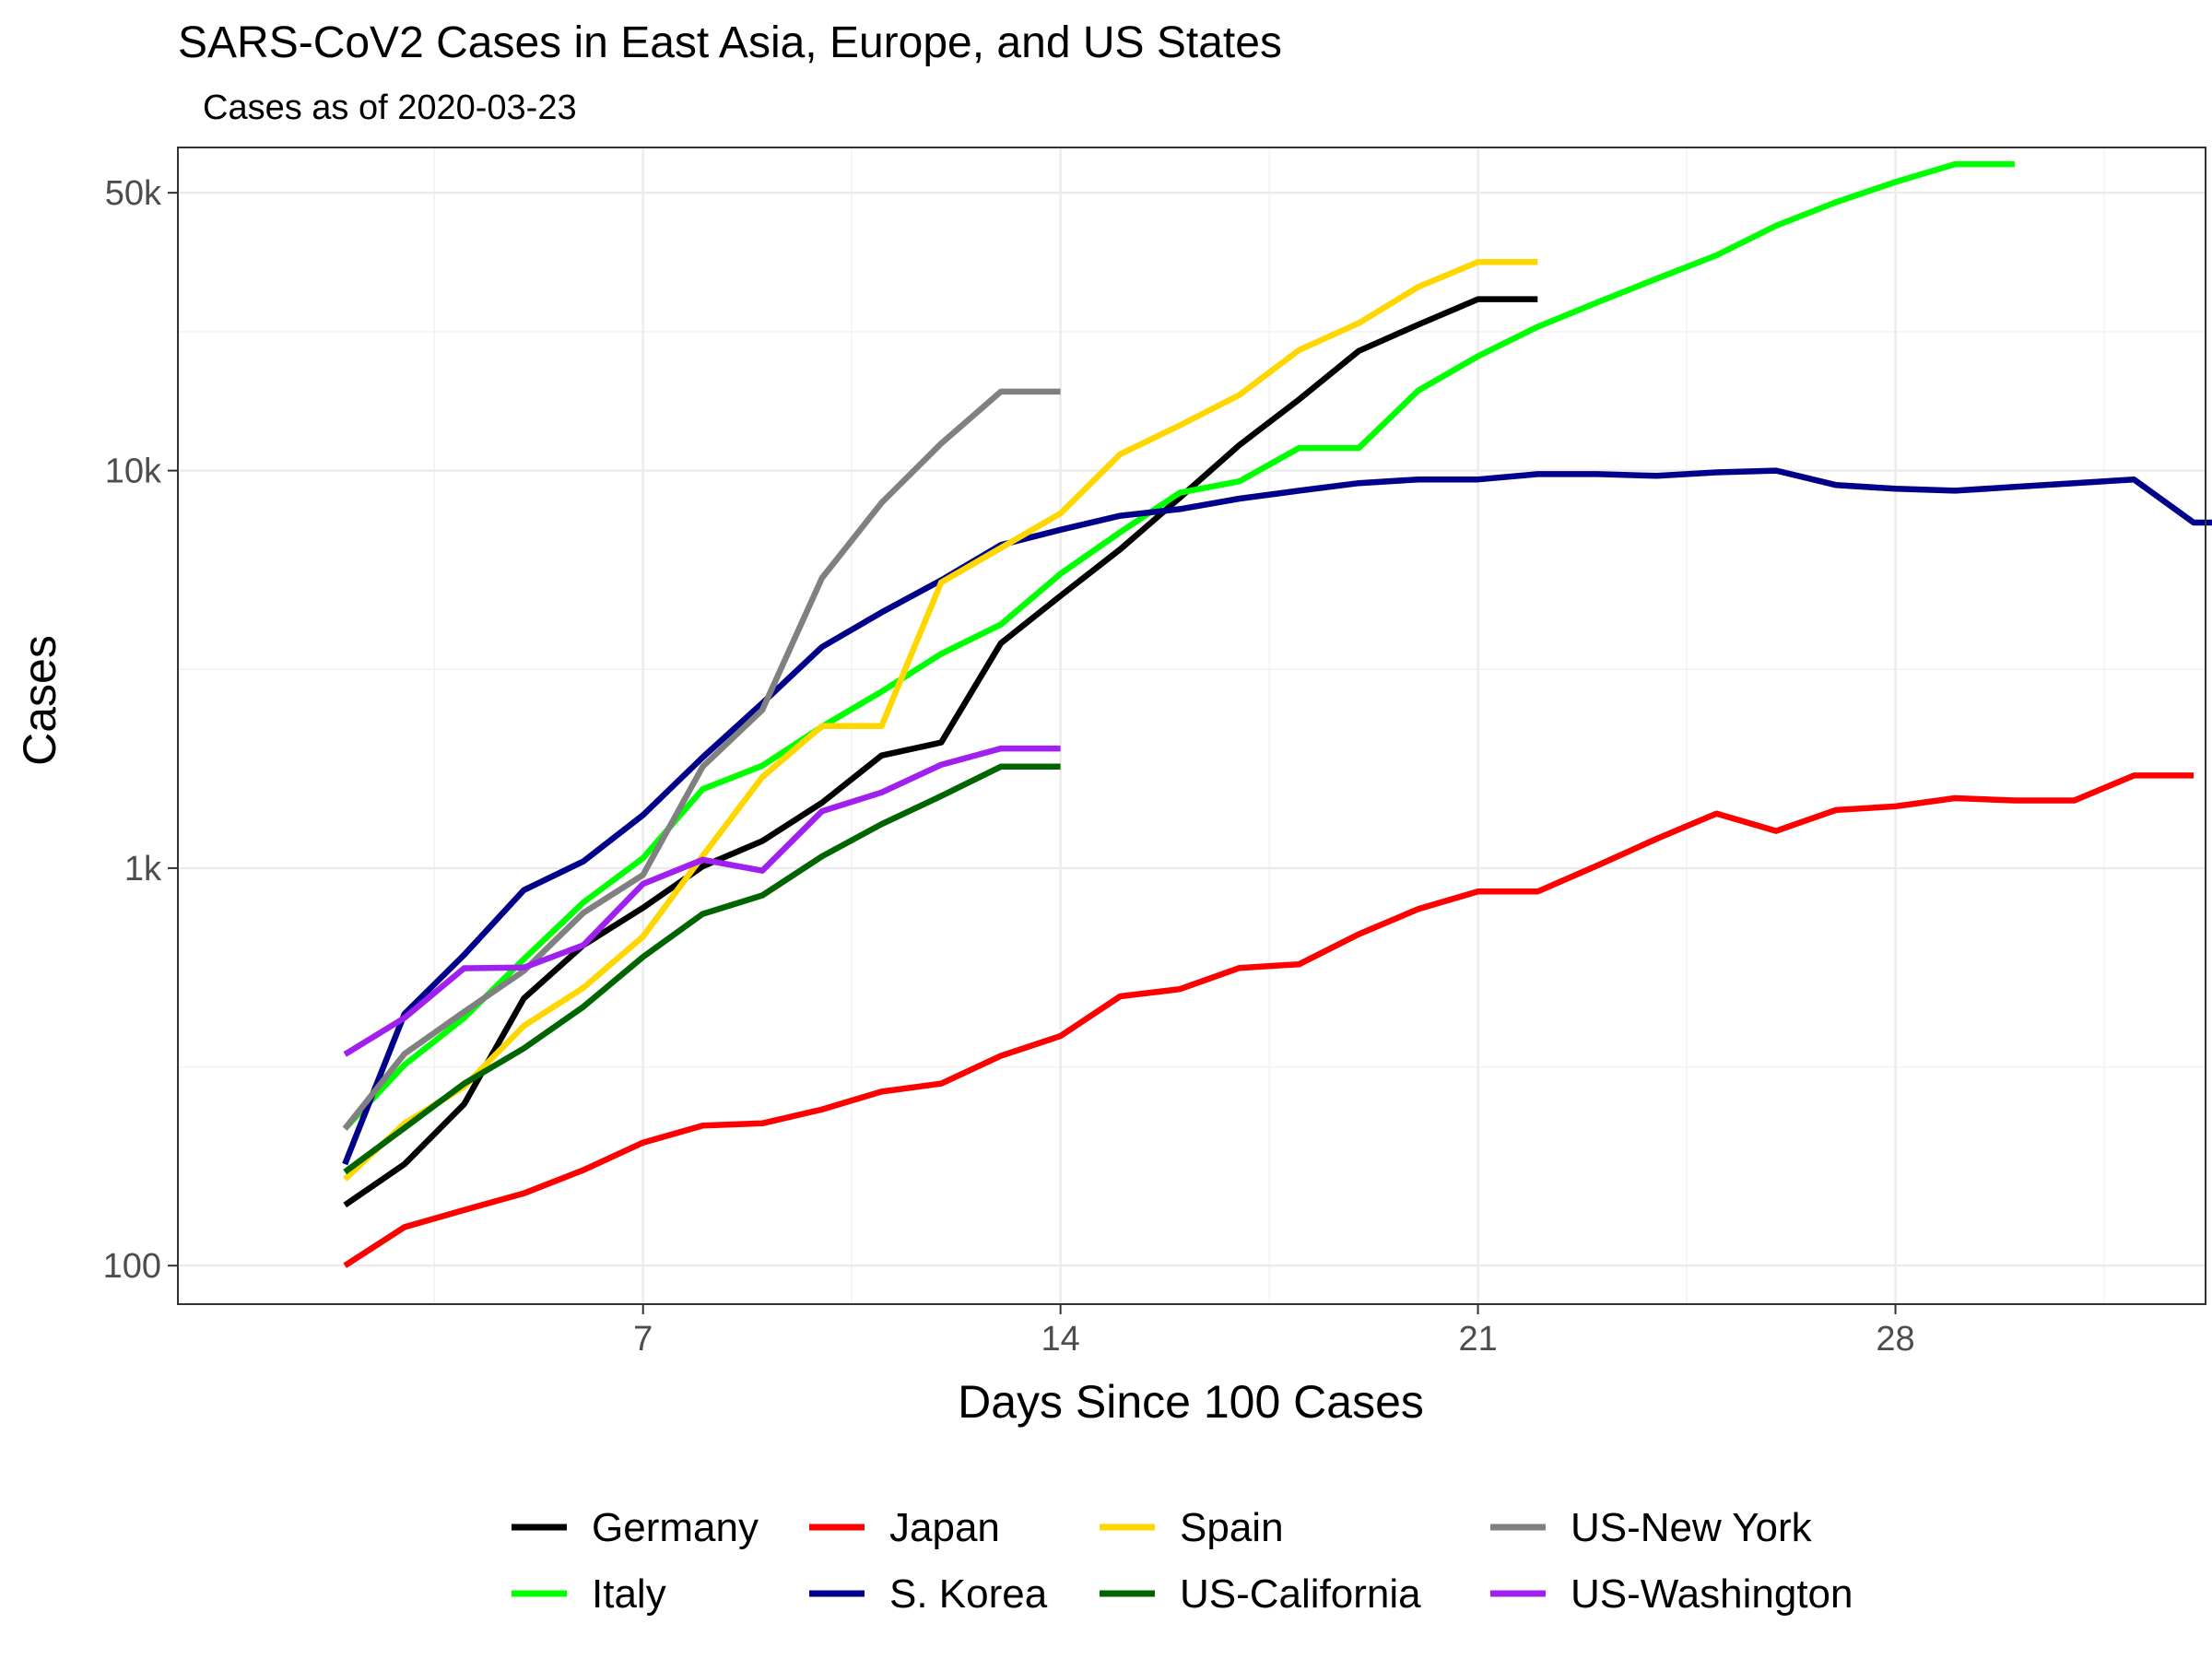  Describe the element at coordinates (1895, 1339) in the screenshot. I see `x-tick-label: 28` at that location.